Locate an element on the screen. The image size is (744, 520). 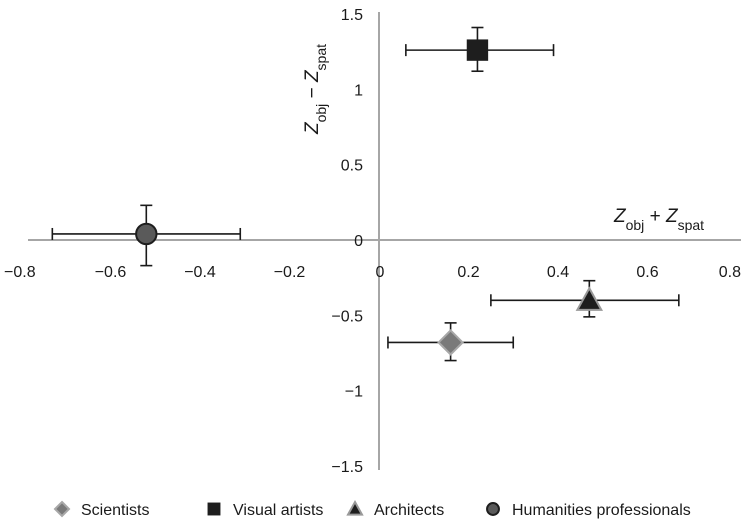
legend-item: Humanities professionals is located at coordinates (588, 510).